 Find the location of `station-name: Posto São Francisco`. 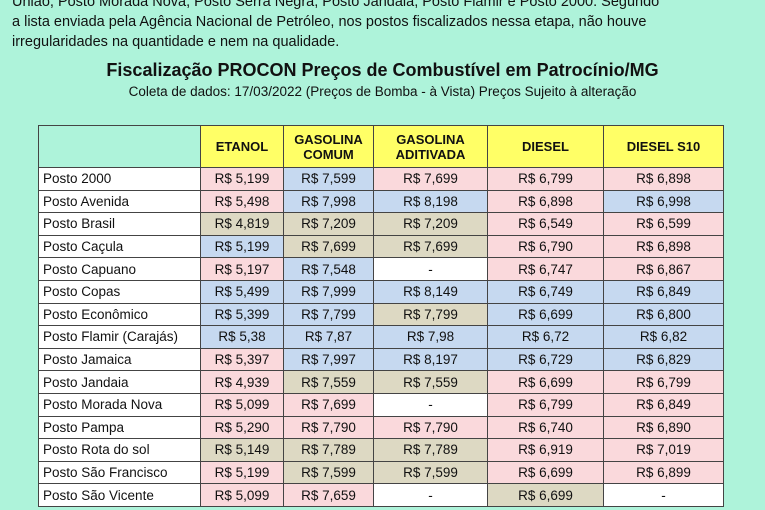

station-name: Posto São Francisco is located at coordinates (119, 472).